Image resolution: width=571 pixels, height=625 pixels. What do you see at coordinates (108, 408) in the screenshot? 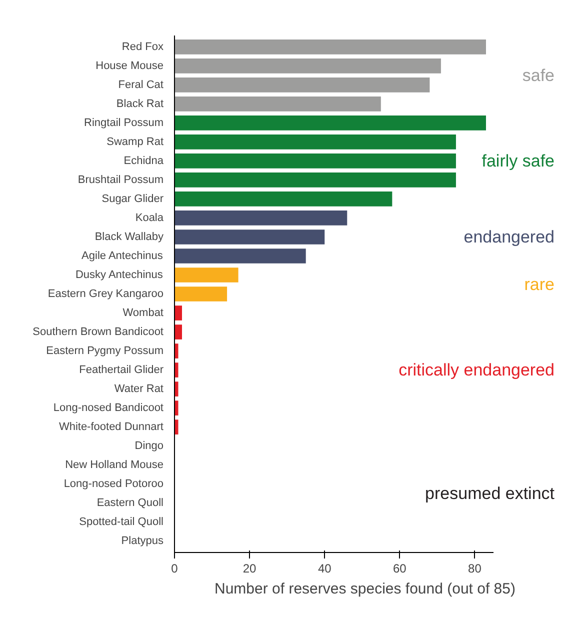
I see `y-tick-label: Long-nosed Bandicoot` at bounding box center [108, 408].